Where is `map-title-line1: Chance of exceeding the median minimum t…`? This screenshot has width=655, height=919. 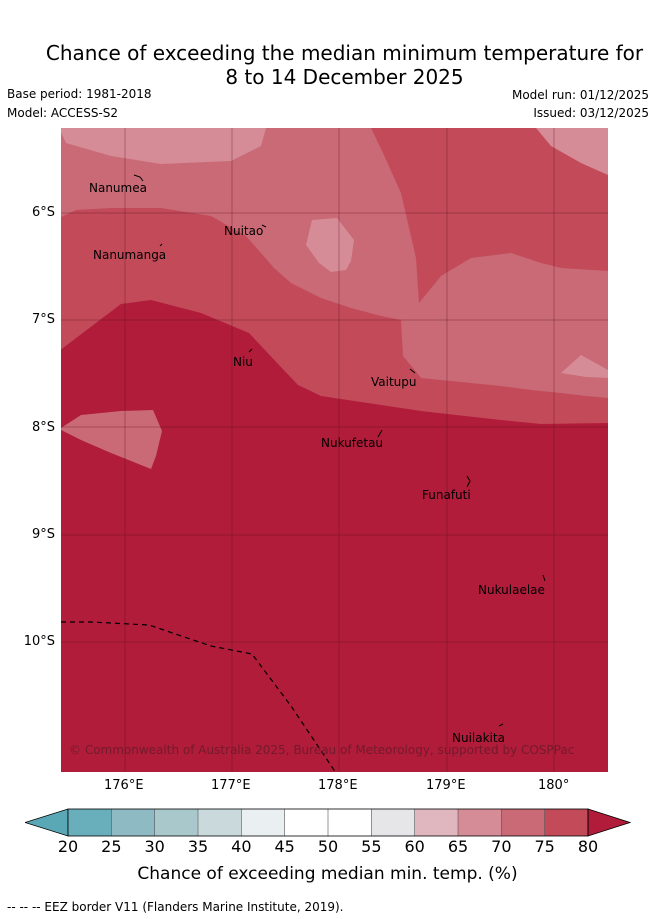
map-title-line1: Chance of exceeding the median minimum t… is located at coordinates (344, 53).